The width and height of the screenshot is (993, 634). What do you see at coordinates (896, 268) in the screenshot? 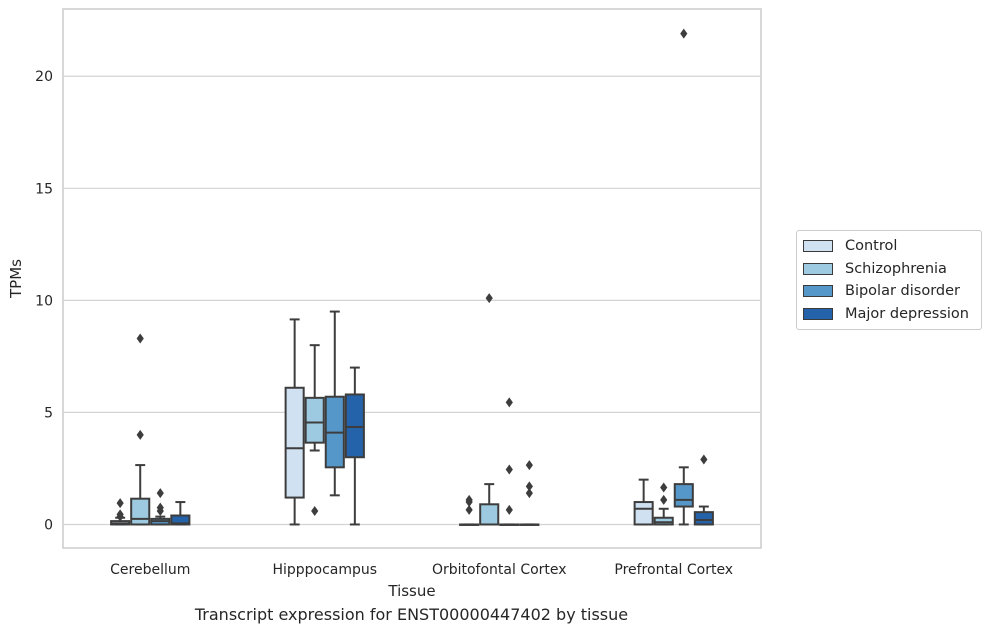
I see `legend-label: Schizophrenia` at bounding box center [896, 268].